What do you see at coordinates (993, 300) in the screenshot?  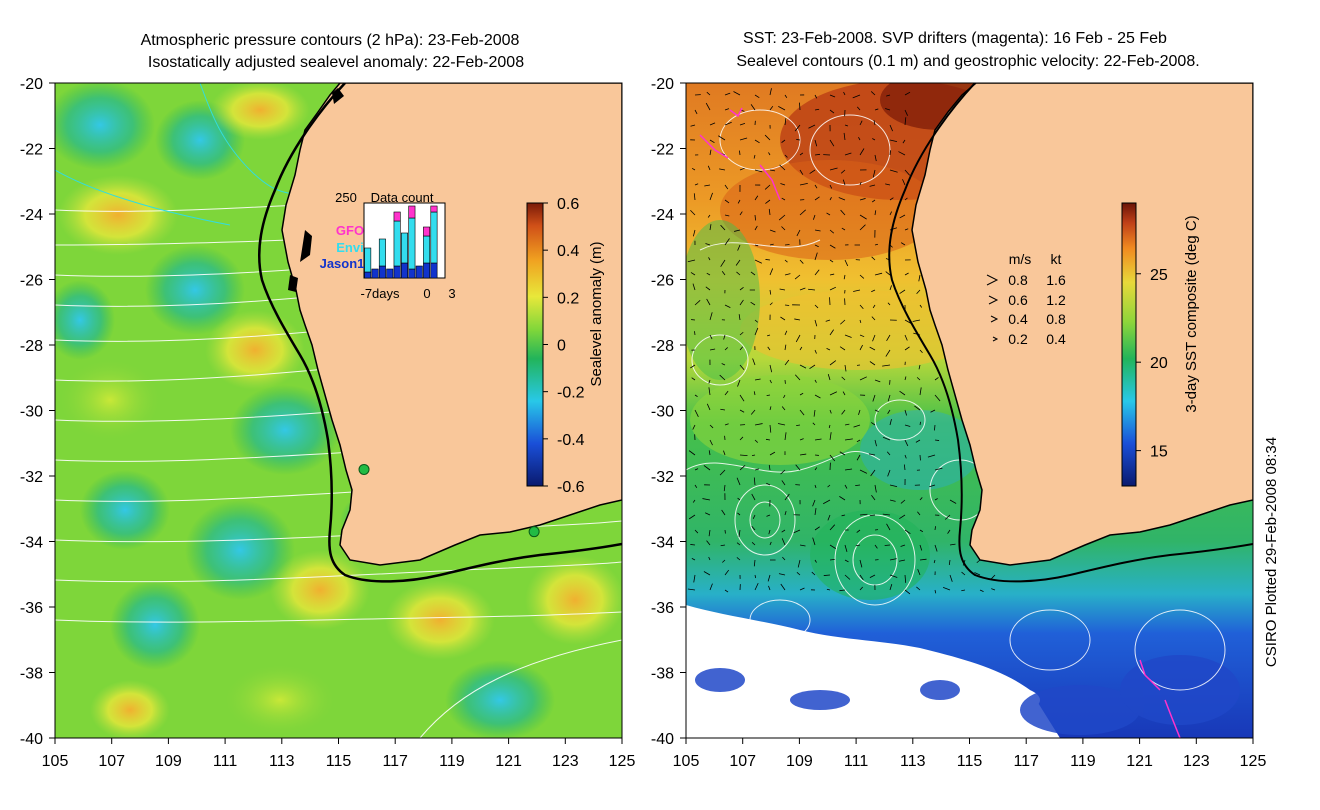 I see `velocity-key-arrow` at bounding box center [993, 300].